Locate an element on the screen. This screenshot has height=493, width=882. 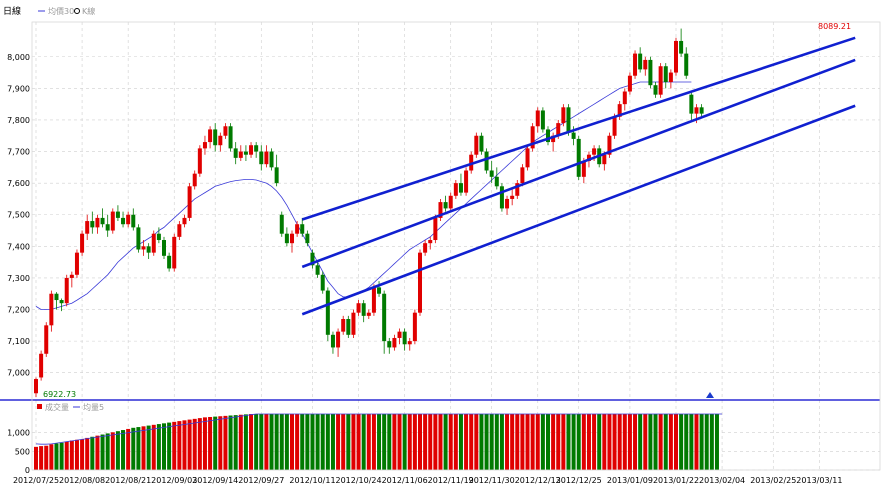
date-tick-label: 2012/10/11 is located at coordinates (312, 480).